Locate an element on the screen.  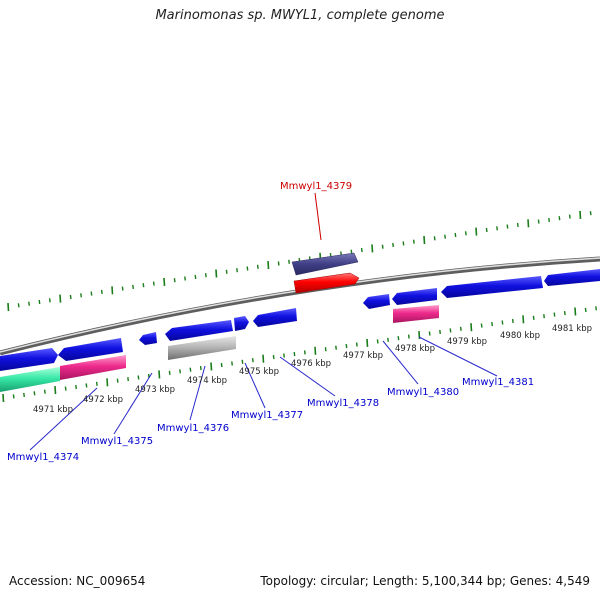
gene-Mmwyl1_4380-arrow is located at coordinates (414, 296).